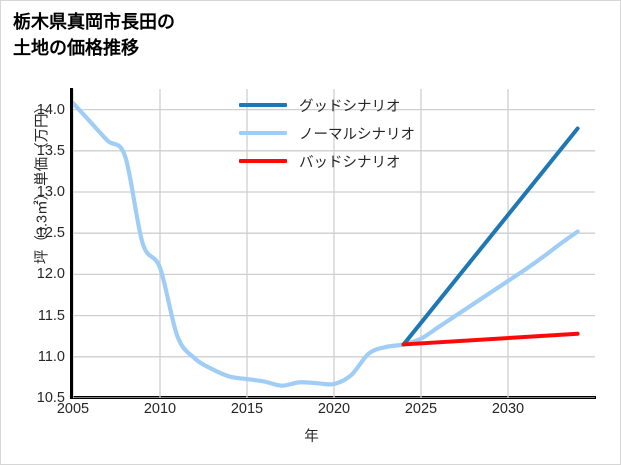 The width and height of the screenshot is (621, 465). What do you see at coordinates (42, 181) in the screenshot?
I see `y-axis-label: 坪（3.3㎡）単価（万円）` at bounding box center [42, 181].